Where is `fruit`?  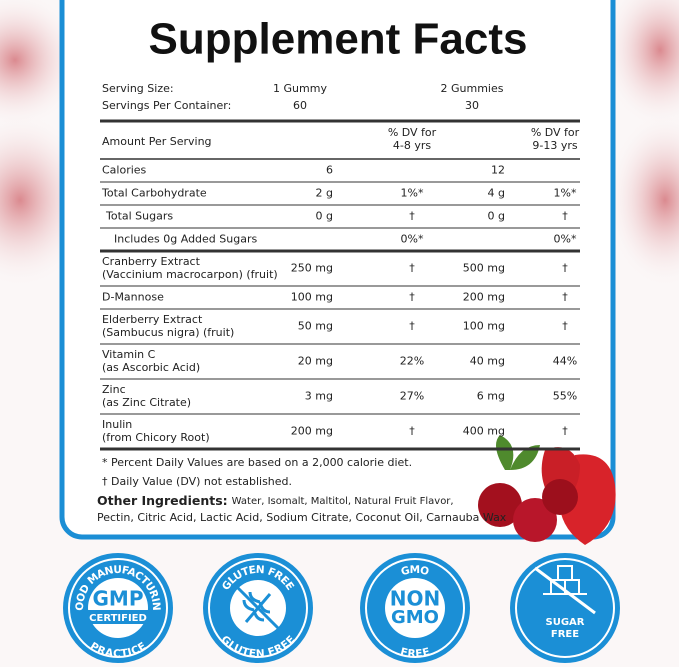
fruit is located at coordinates (547, 490).